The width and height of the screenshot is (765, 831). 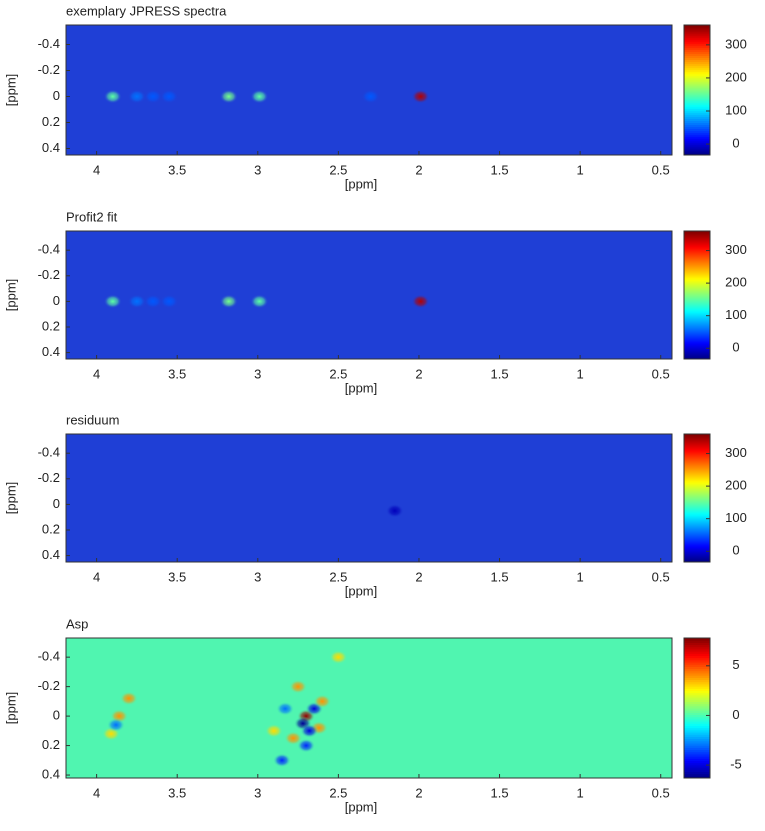 I want to click on heatmap, so click(x=266, y=96).